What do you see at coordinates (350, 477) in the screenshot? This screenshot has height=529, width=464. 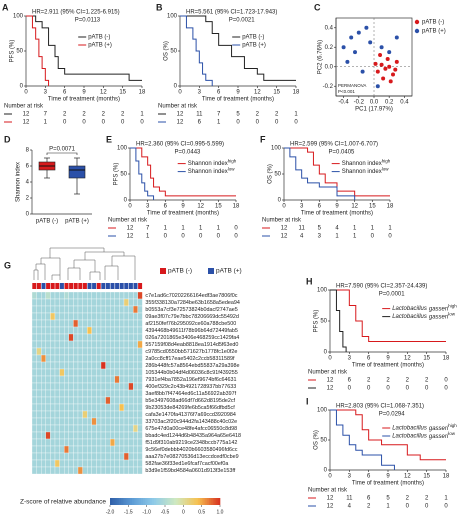 I see `x-tick-label: 3` at bounding box center [350, 477].